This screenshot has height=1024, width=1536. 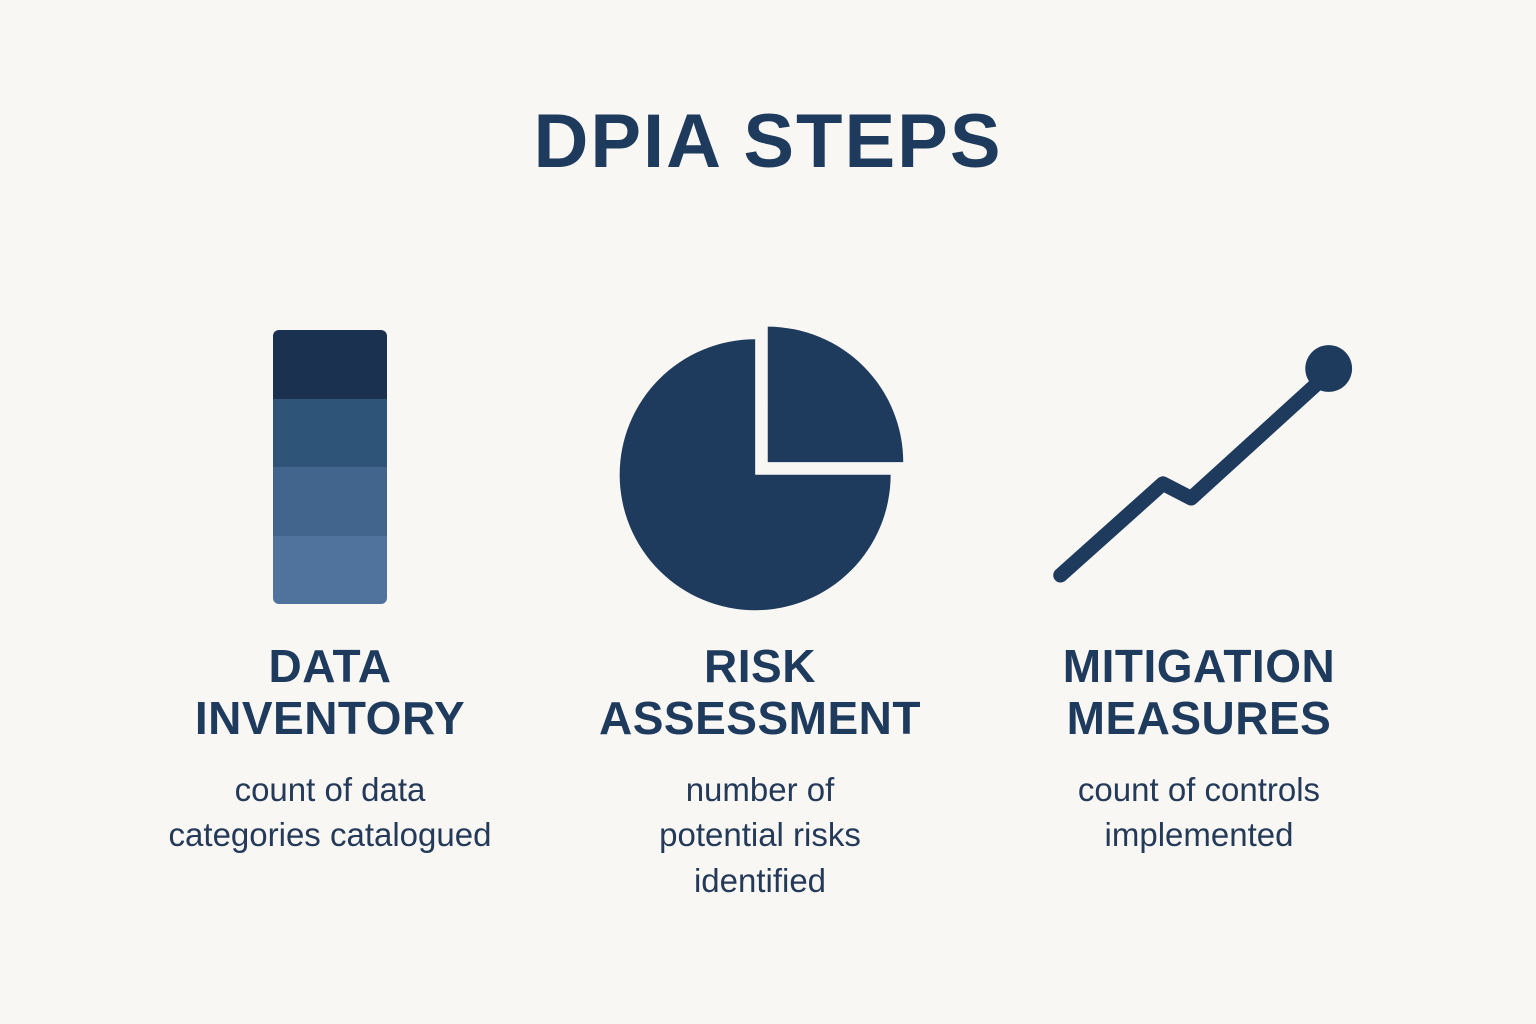 I want to click on page-title: DPIA STEPS, so click(x=768, y=141).